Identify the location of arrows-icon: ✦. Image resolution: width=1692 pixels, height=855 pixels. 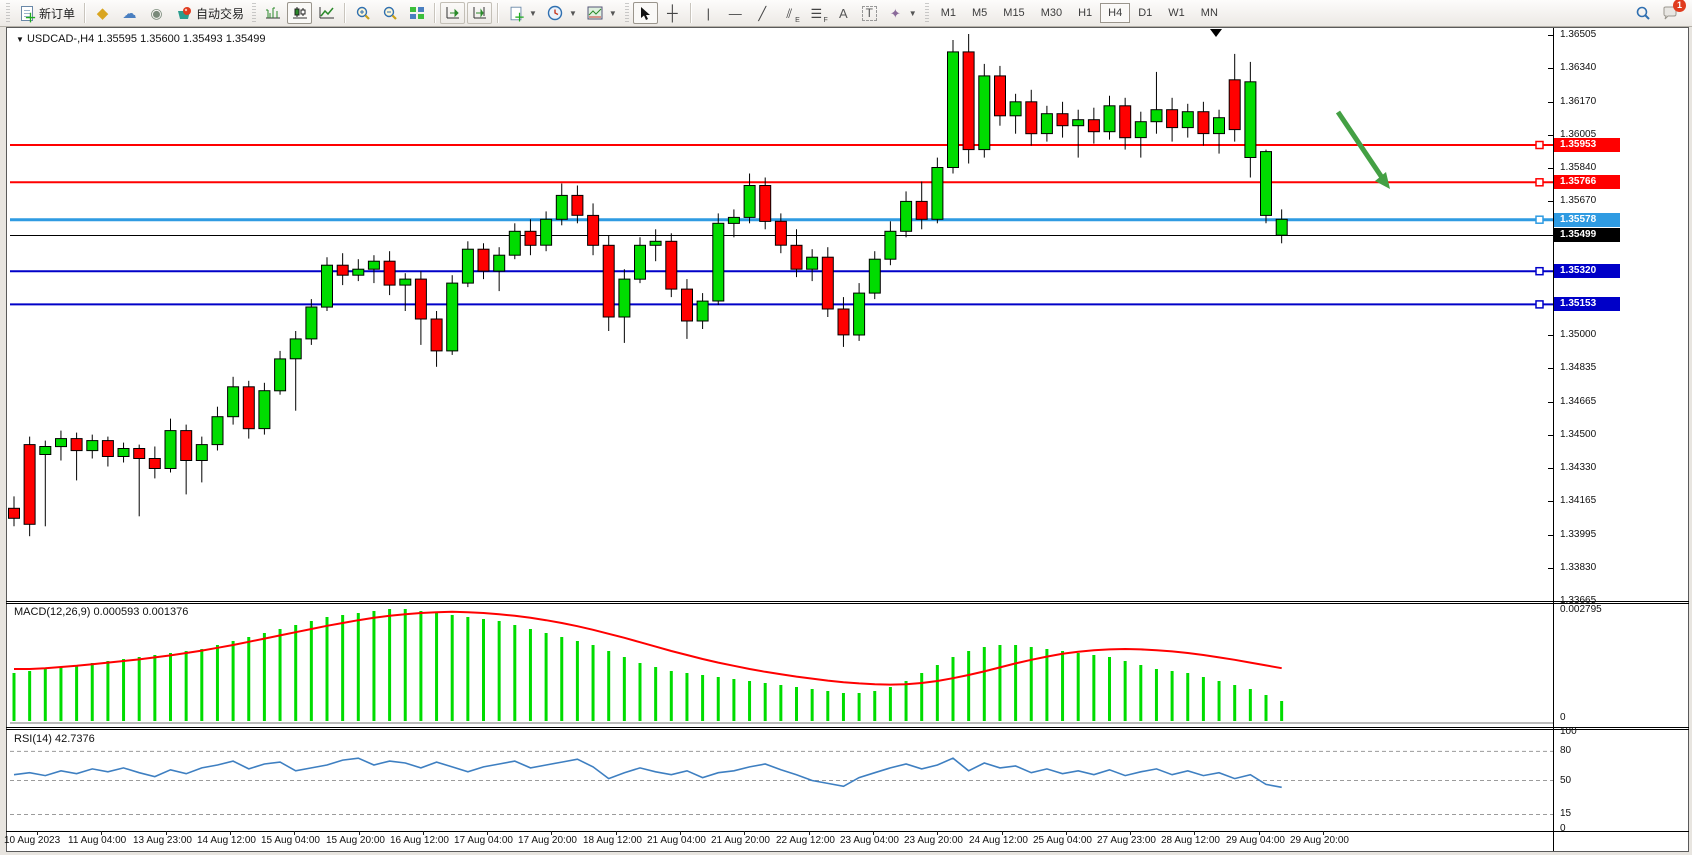
(895, 13).